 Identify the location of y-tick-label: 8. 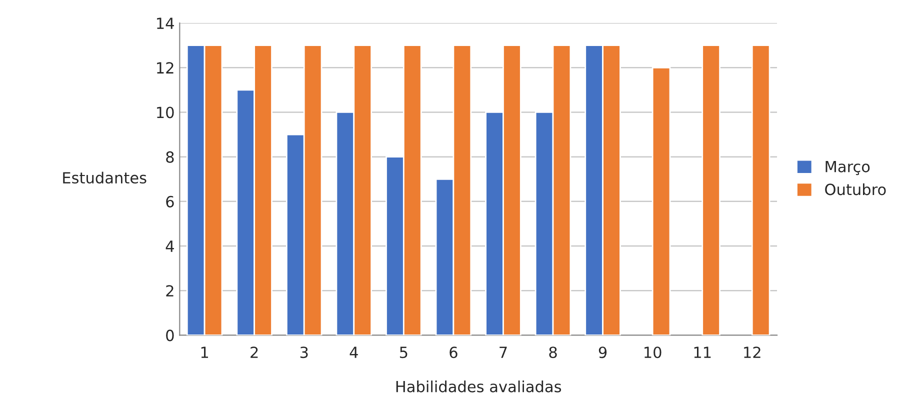
(170, 157).